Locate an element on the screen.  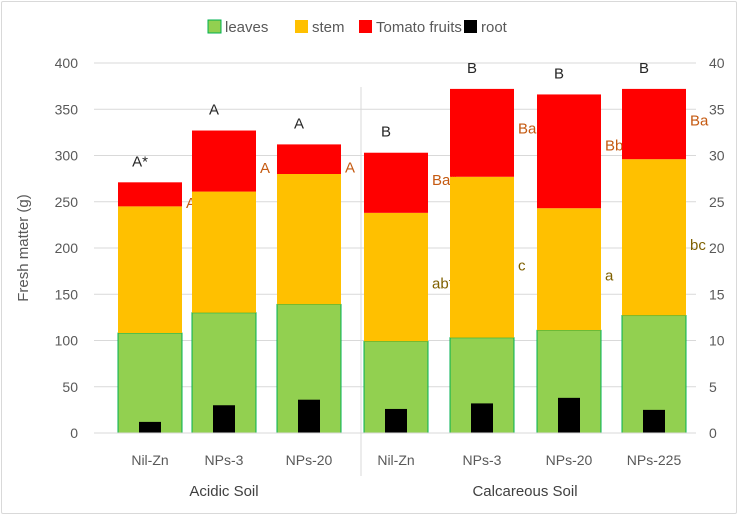
group-label: Calcareous Soil is located at coordinates (524, 491).